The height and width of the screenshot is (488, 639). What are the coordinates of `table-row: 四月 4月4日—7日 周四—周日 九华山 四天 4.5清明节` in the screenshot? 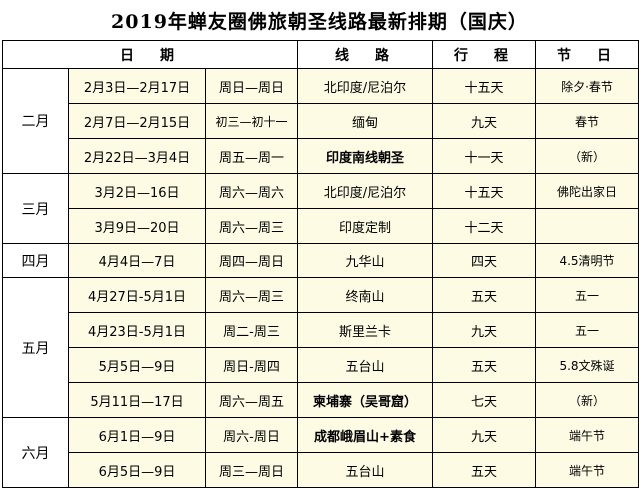 It's located at (320, 260).